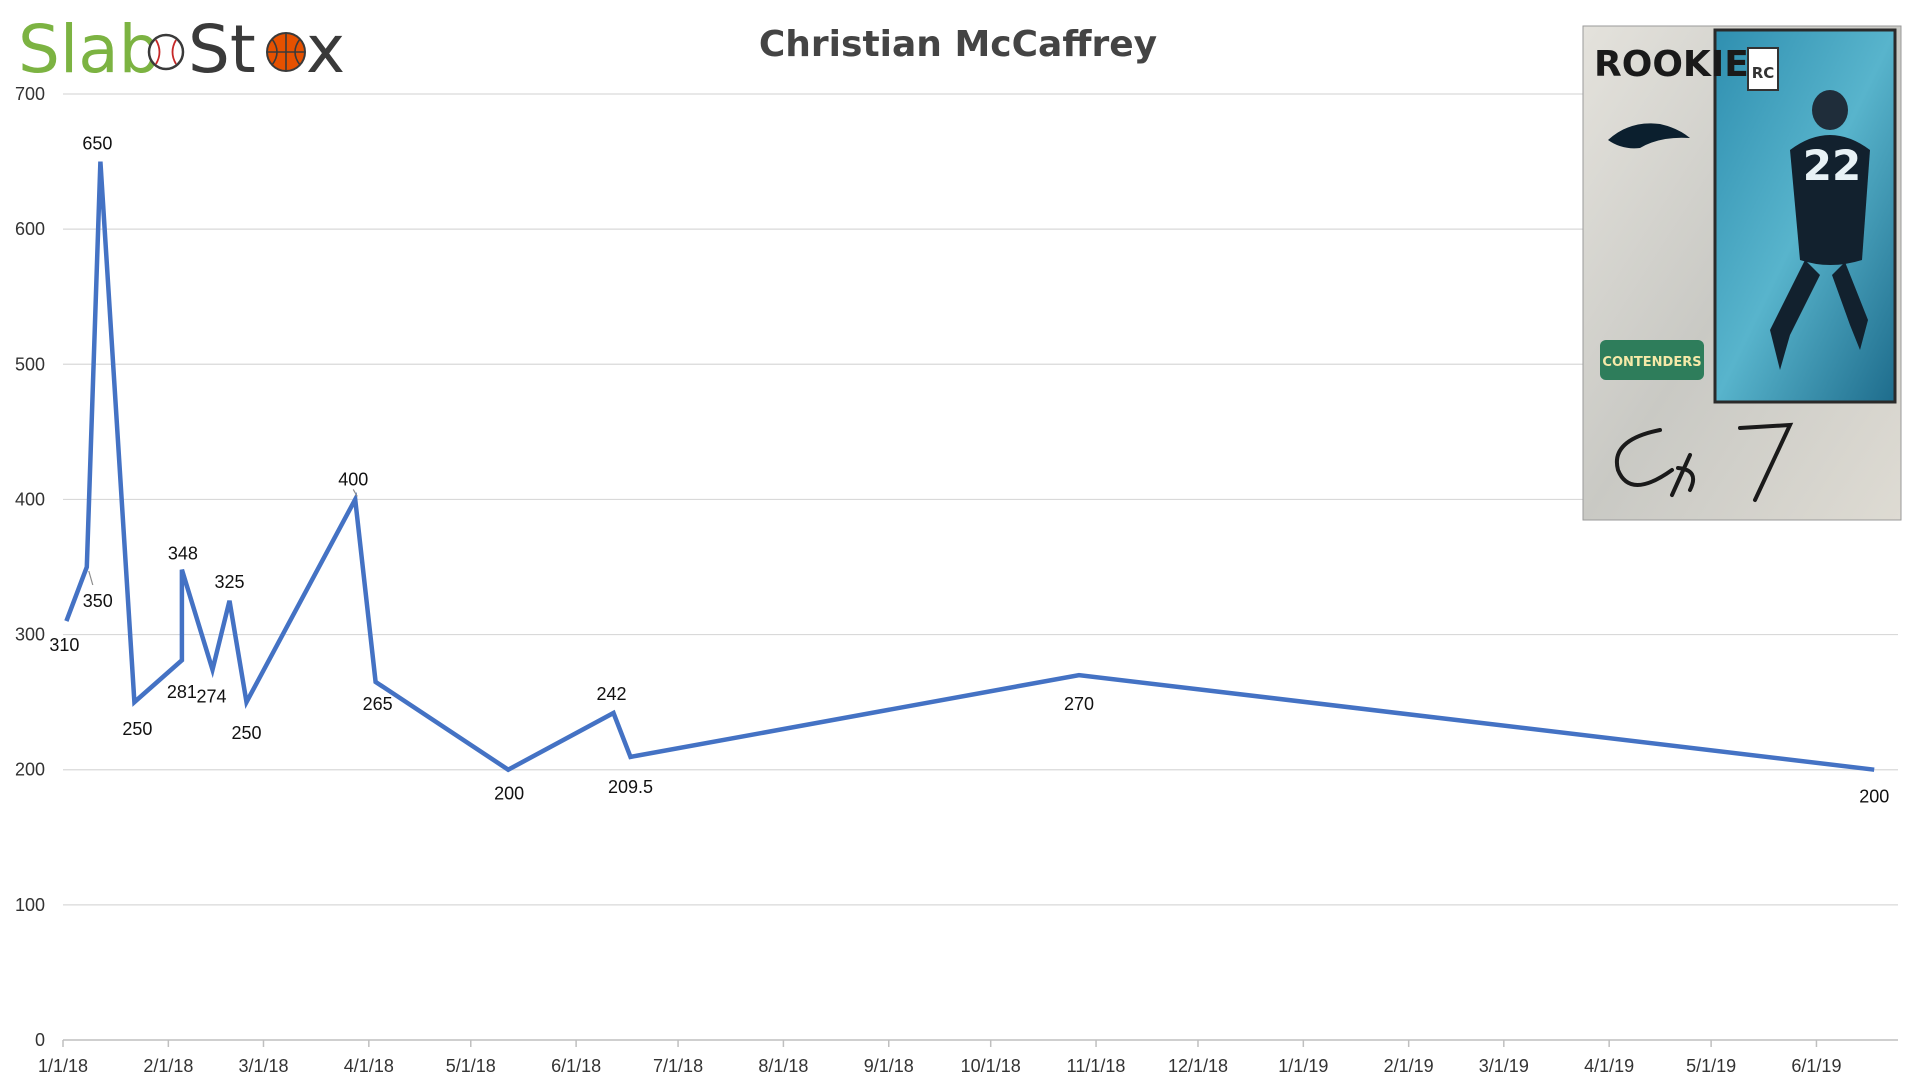  I want to click on baseball-icon, so click(166, 52).